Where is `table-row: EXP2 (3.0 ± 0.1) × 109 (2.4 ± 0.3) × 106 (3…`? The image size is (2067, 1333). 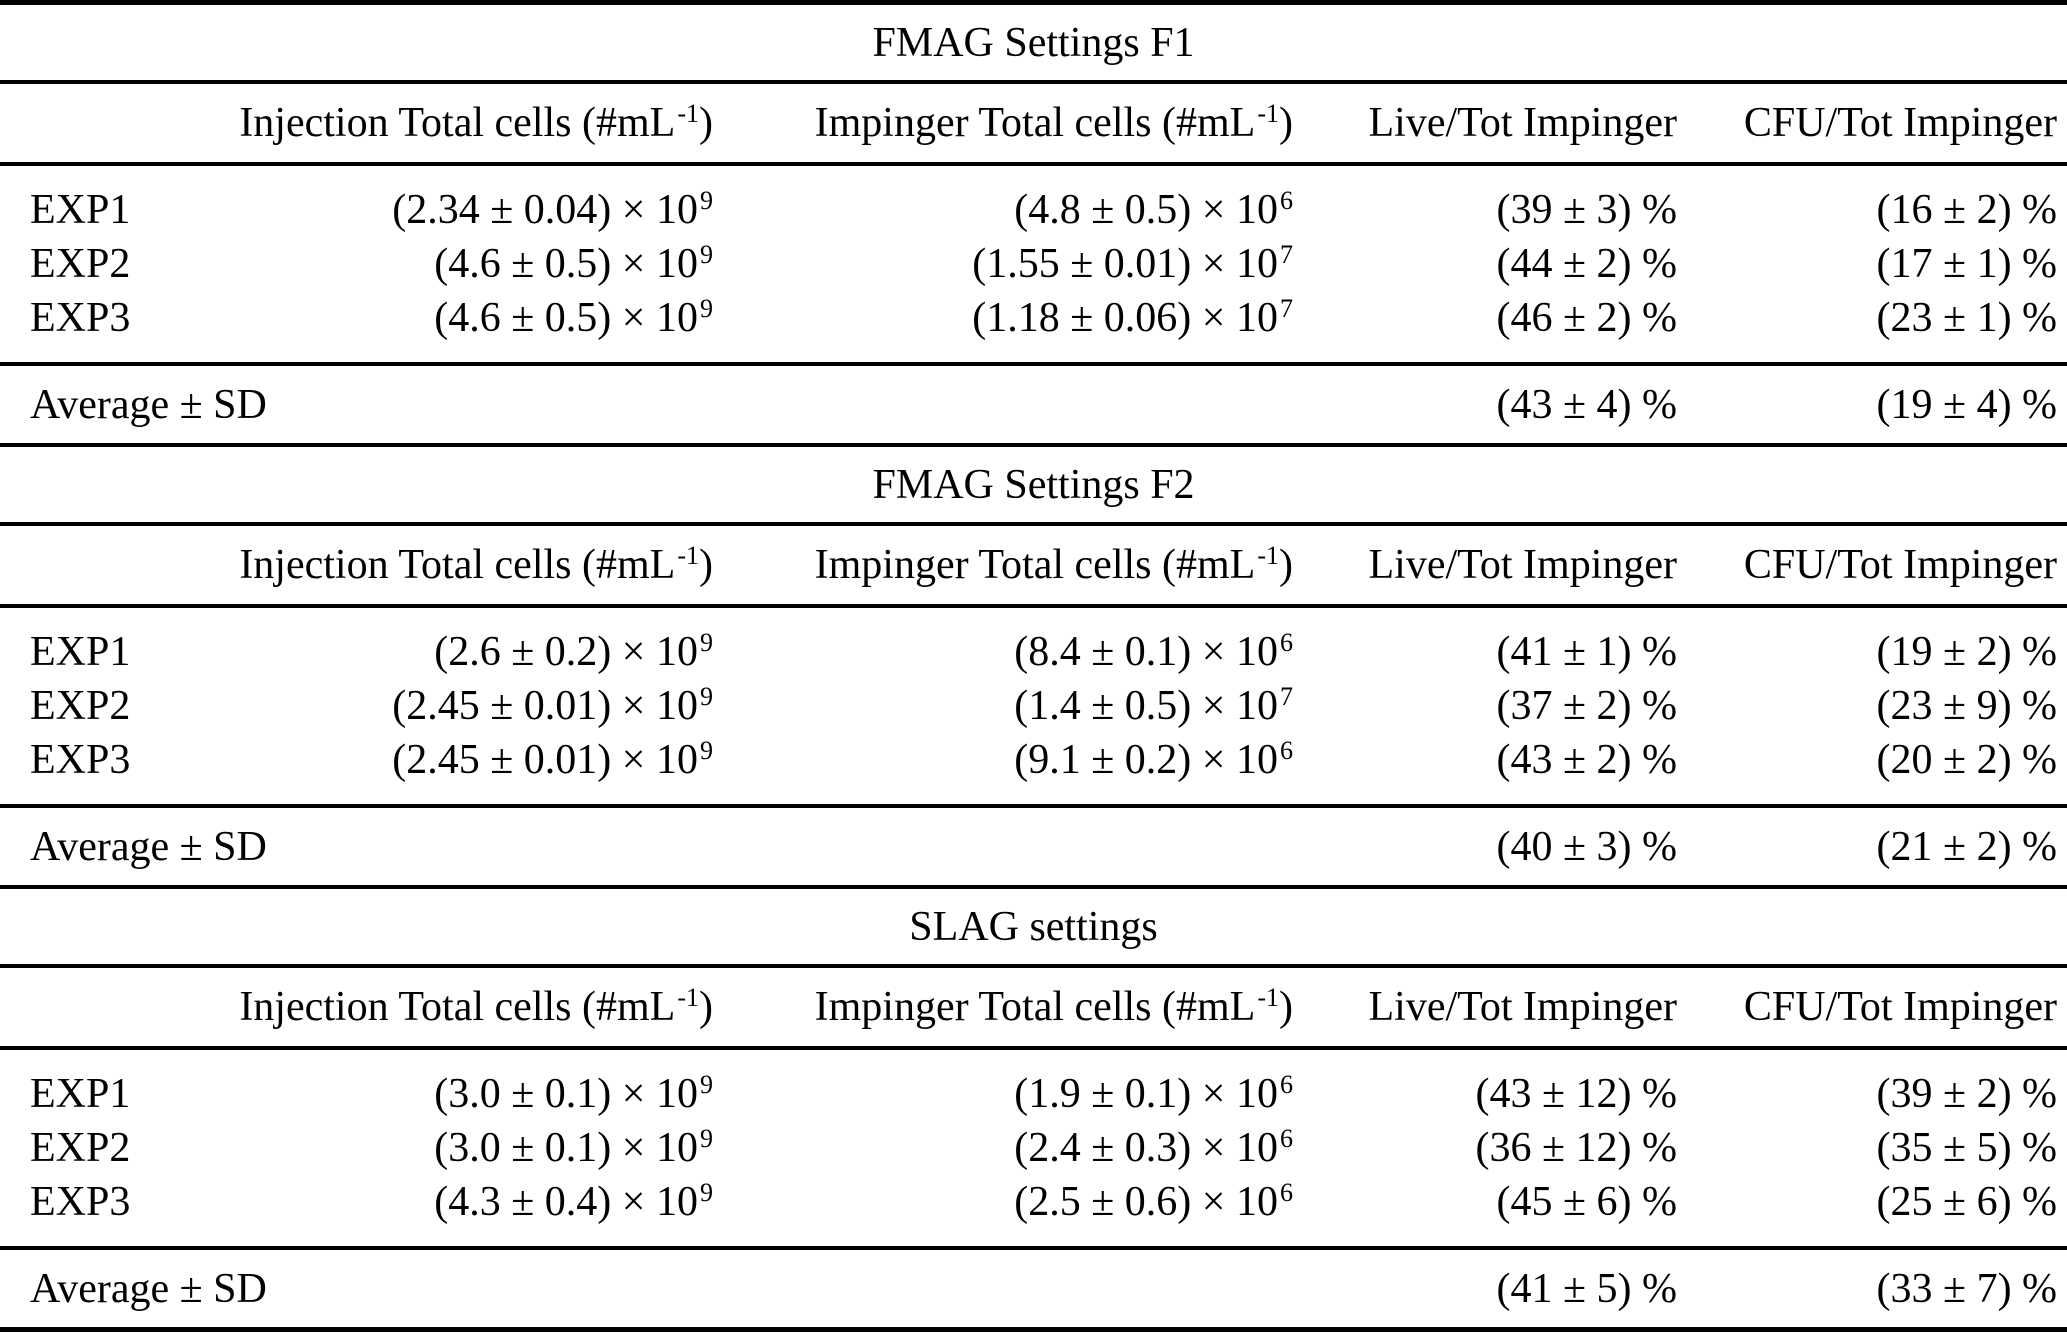 table-row: EXP2 (3.0 ± 0.1) × 109 (2.4 ± 0.3) × 106 (3… is located at coordinates (1033, 1148).